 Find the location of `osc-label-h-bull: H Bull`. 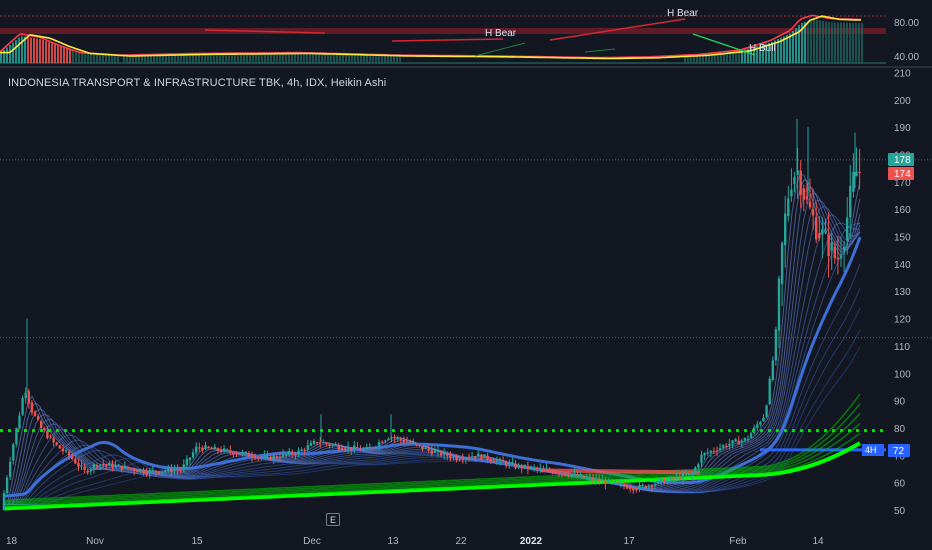

osc-label-h-bull: H Bull is located at coordinates (762, 48).